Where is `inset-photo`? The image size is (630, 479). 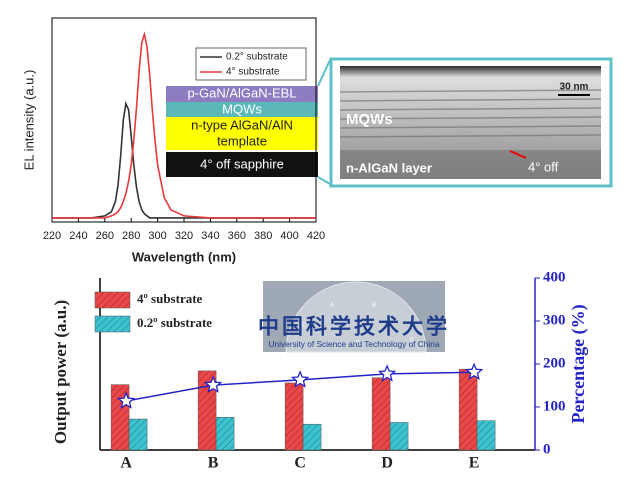
inset-photo is located at coordinates (354, 317).